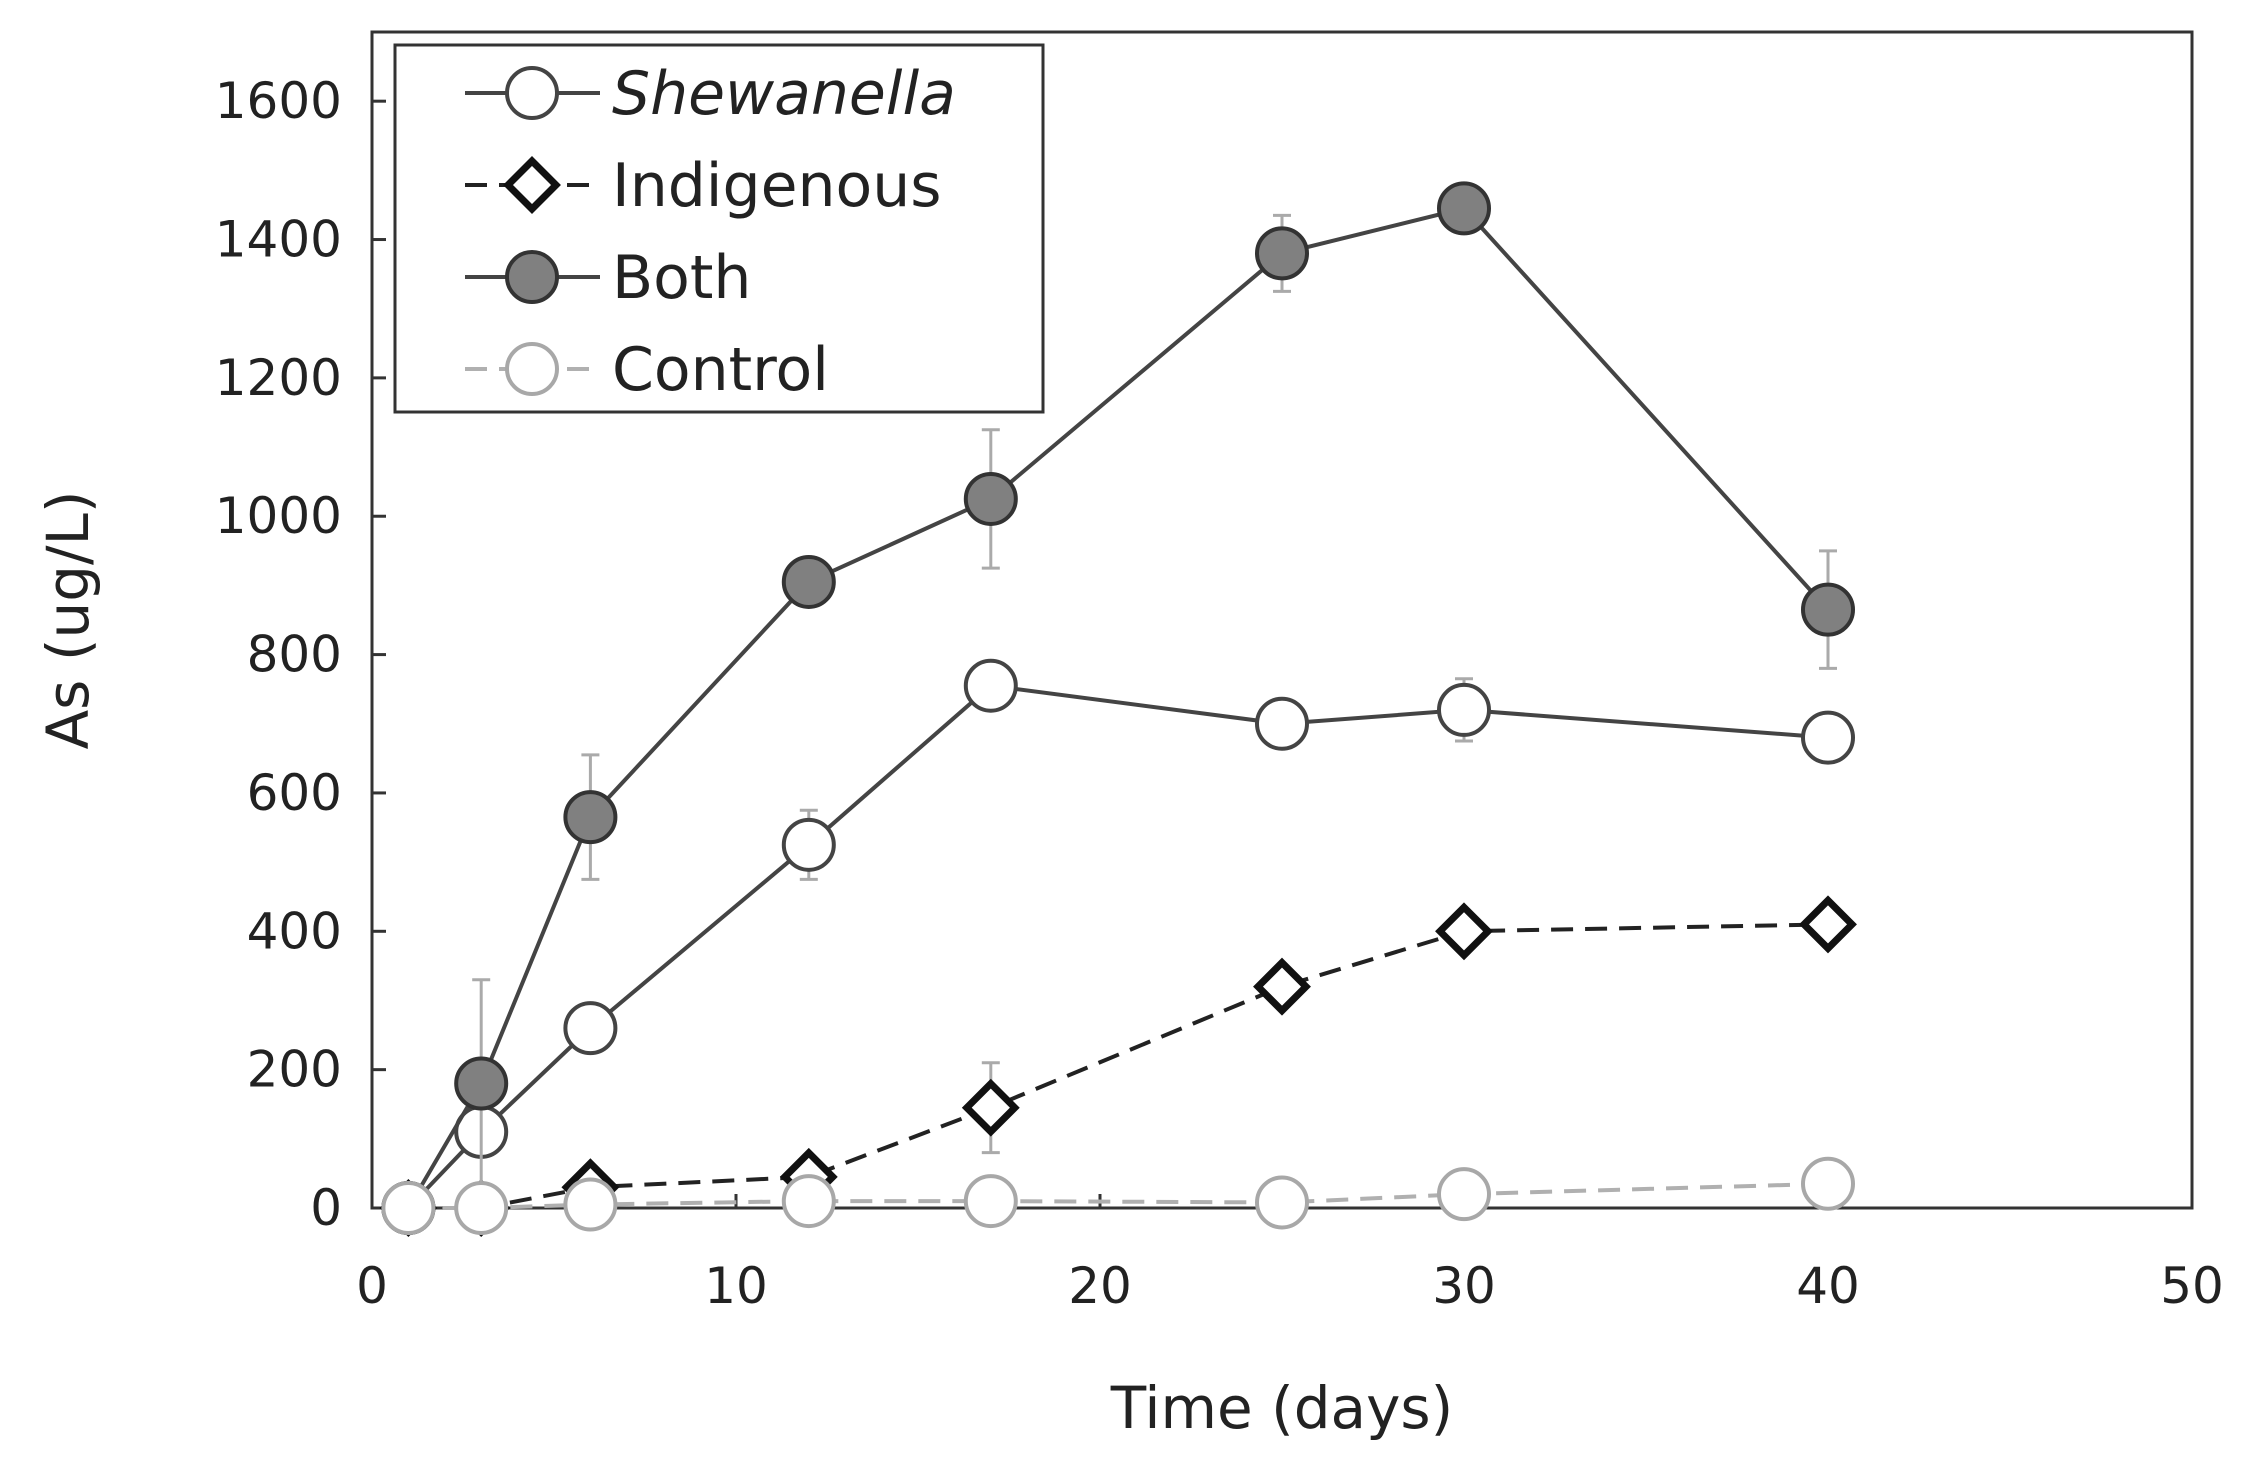 This screenshot has height=1469, width=2252. I want to click on y-tick-label: 600, so click(294, 793).